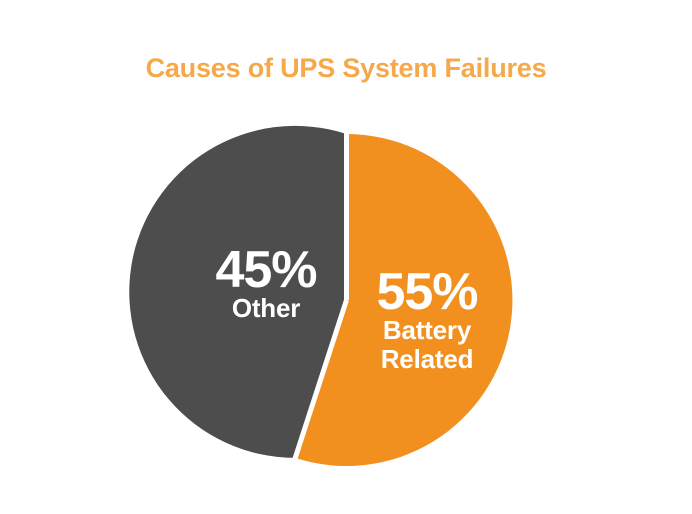 The image size is (692, 514). Describe the element at coordinates (427, 292) in the screenshot. I see `slice-percent-battery-related: 55%` at that location.